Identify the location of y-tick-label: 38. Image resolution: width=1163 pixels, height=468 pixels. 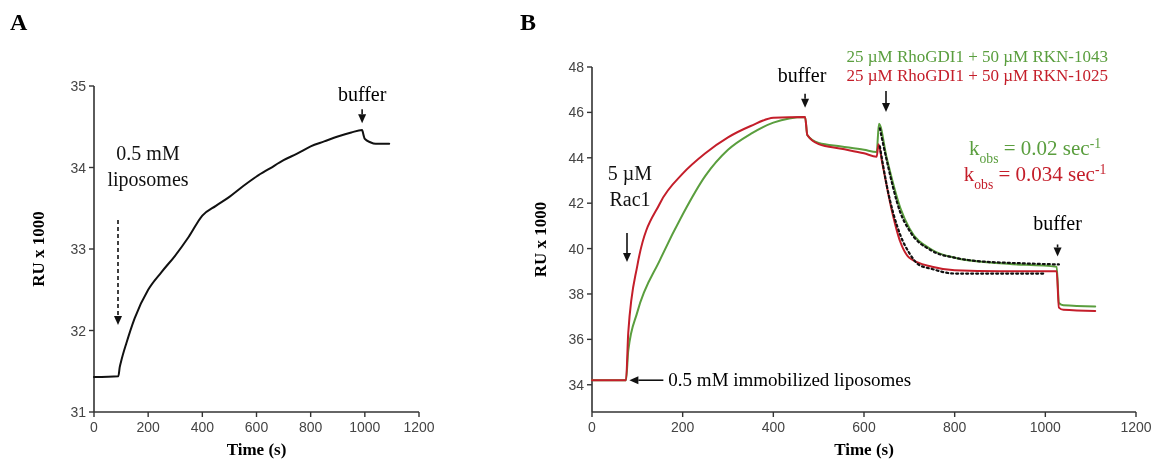
(576, 293).